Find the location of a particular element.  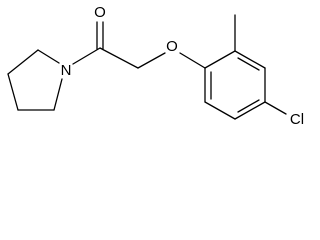

atom-label: Cl is located at coordinates (297, 119).